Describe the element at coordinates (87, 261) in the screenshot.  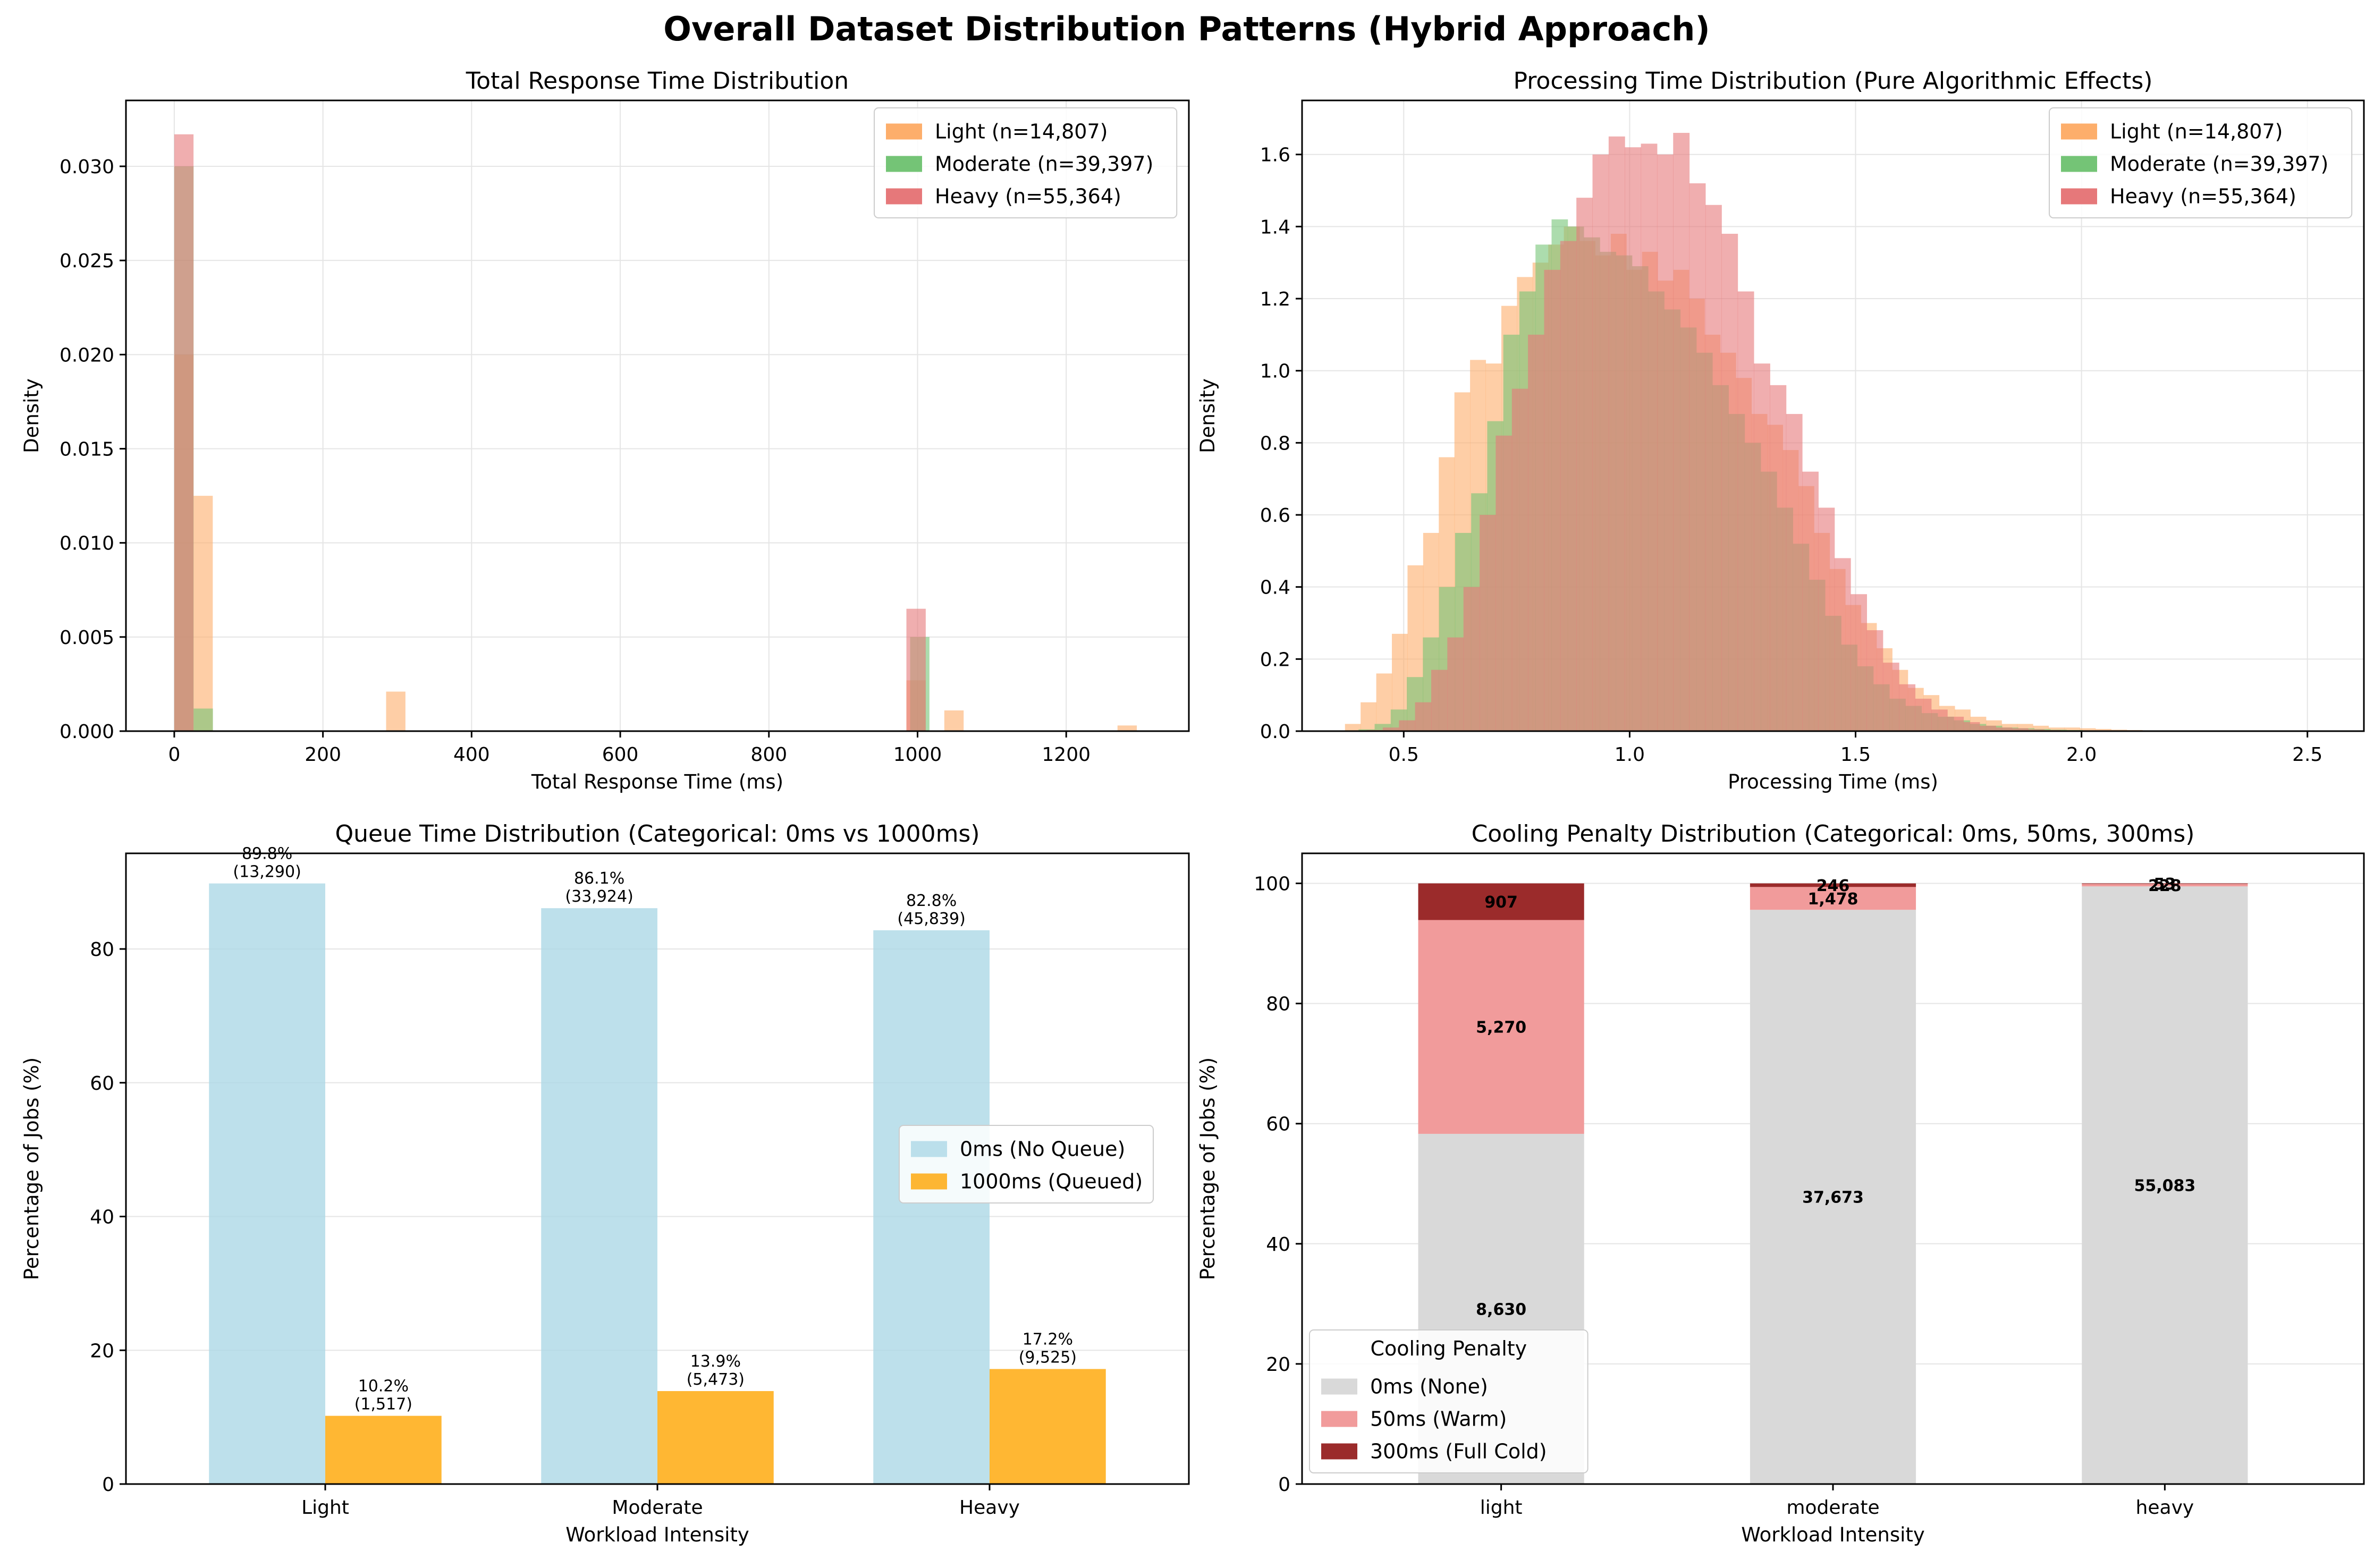
I see `y-tick-label: 0.025` at that location.